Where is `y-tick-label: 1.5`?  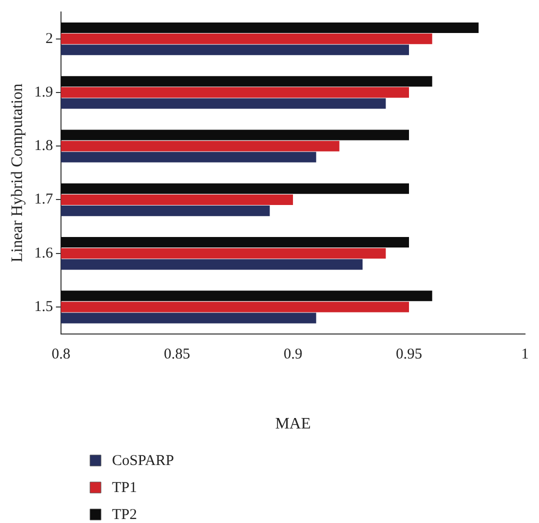
y-tick-label: 1.5 is located at coordinates (43, 306).